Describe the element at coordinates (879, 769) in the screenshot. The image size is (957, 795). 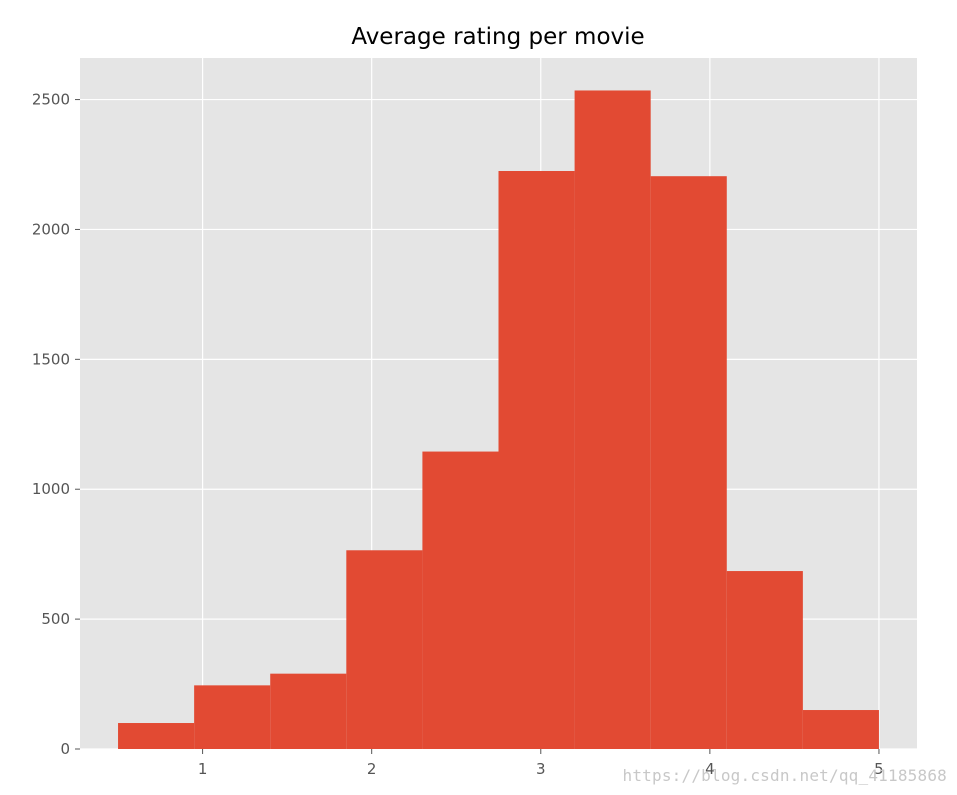
I see `x-tick-label: 5` at that location.